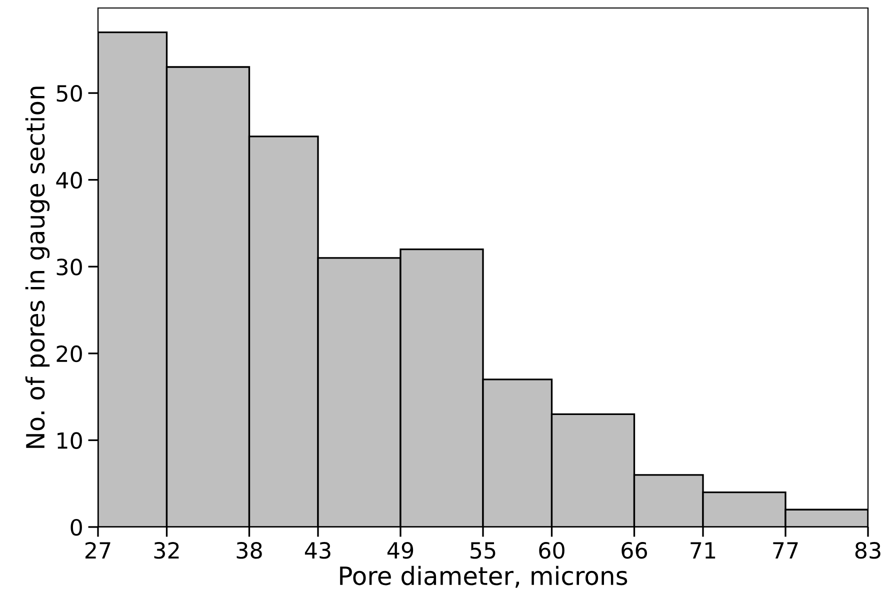 The width and height of the screenshot is (885, 609). Describe the element at coordinates (867, 550) in the screenshot. I see `x-tick-label: 83` at that location.